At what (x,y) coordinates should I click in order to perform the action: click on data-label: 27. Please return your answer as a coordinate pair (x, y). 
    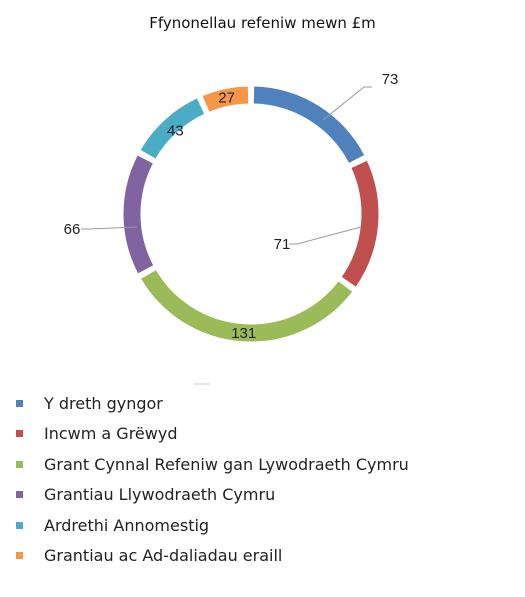
    Looking at the image, I should click on (226, 98).